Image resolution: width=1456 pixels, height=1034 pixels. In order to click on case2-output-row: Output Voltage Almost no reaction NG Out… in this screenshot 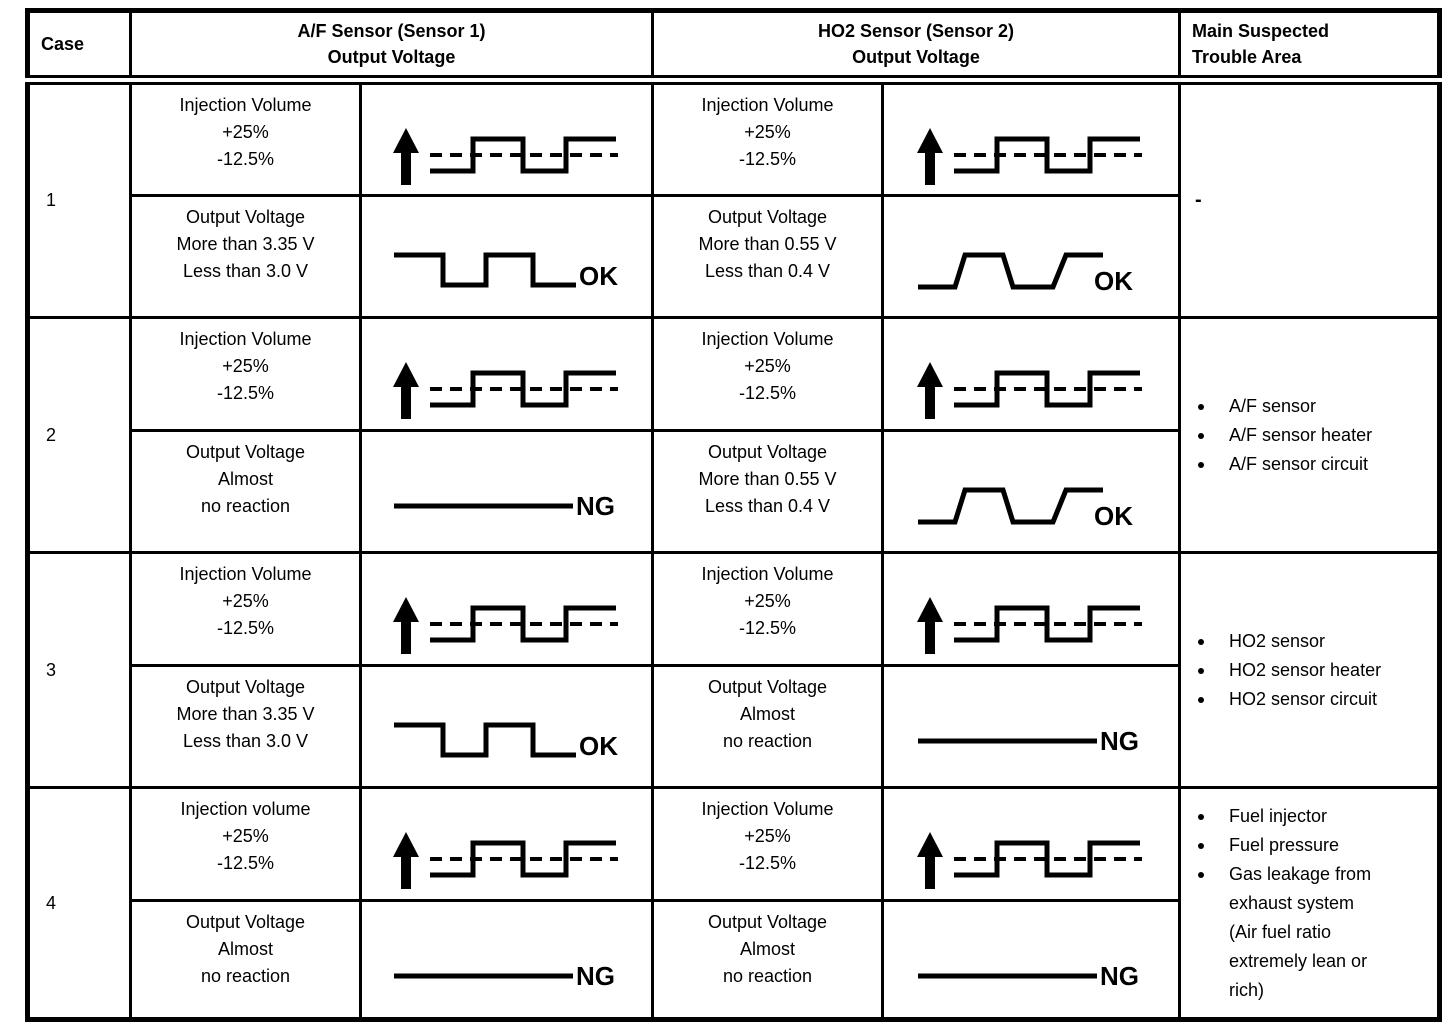, I will do `click(734, 491)`.